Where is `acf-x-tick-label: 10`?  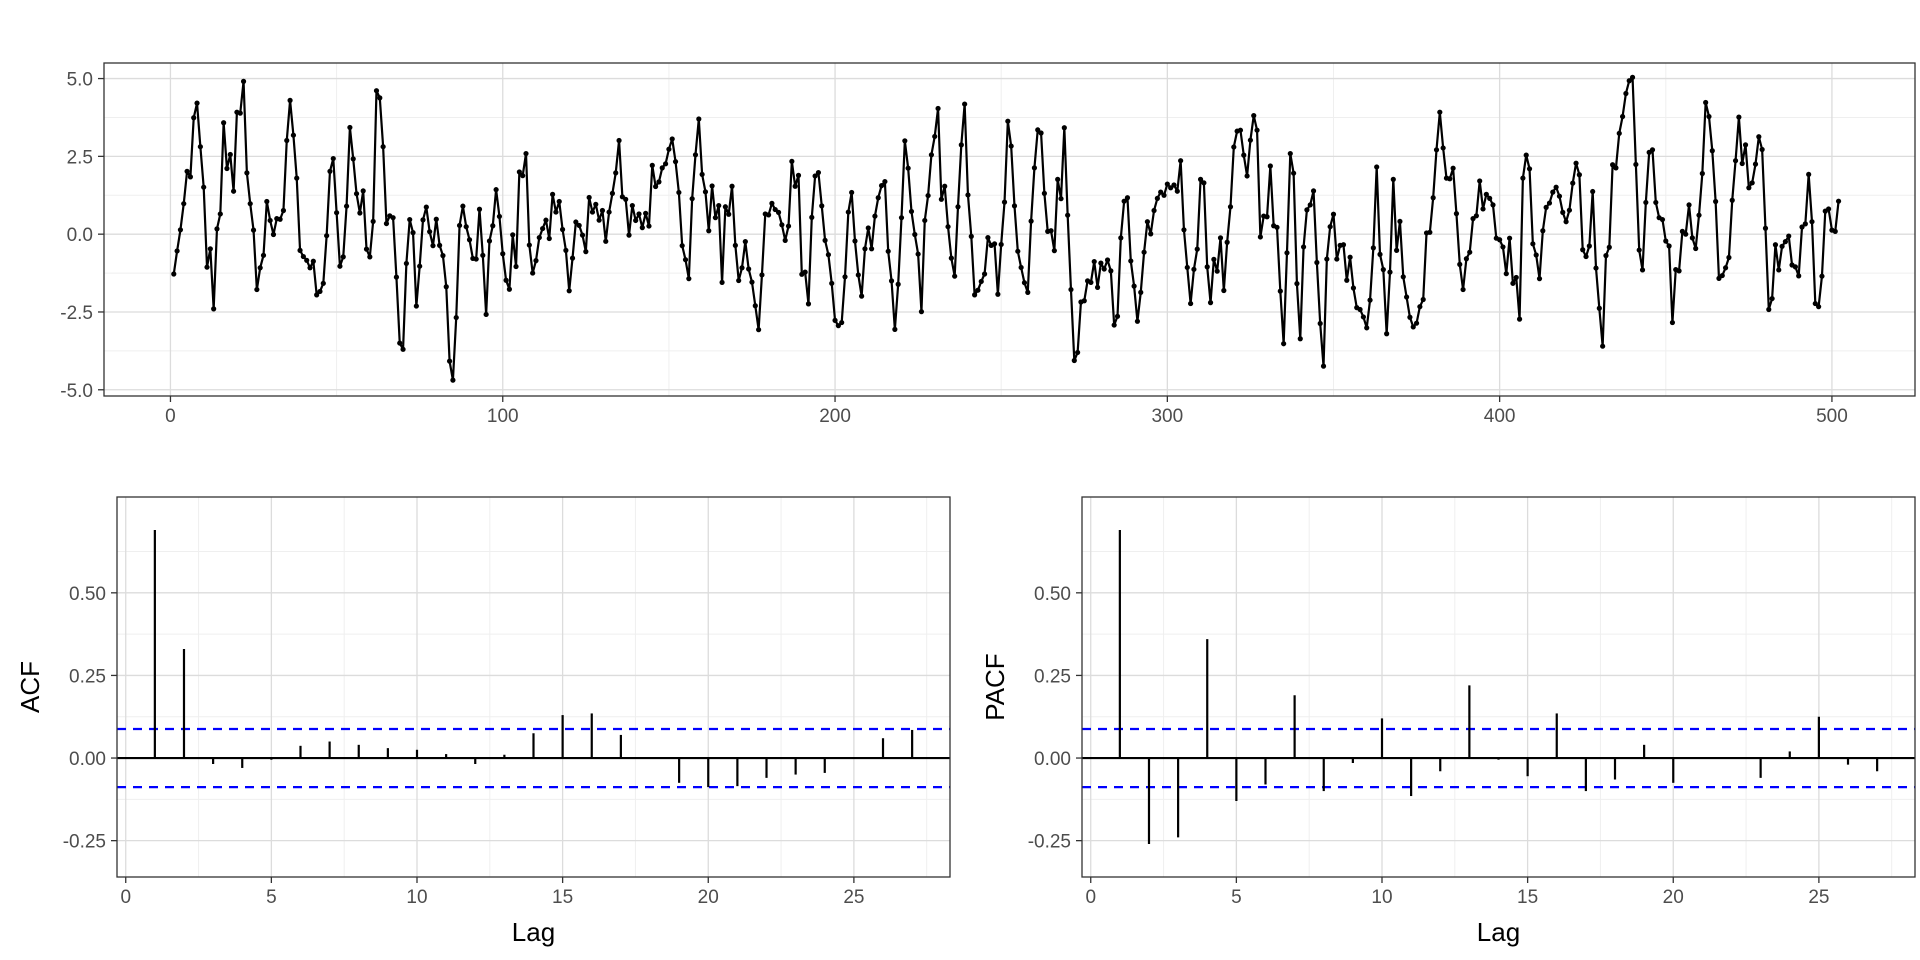 acf-x-tick-label: 10 is located at coordinates (416, 897).